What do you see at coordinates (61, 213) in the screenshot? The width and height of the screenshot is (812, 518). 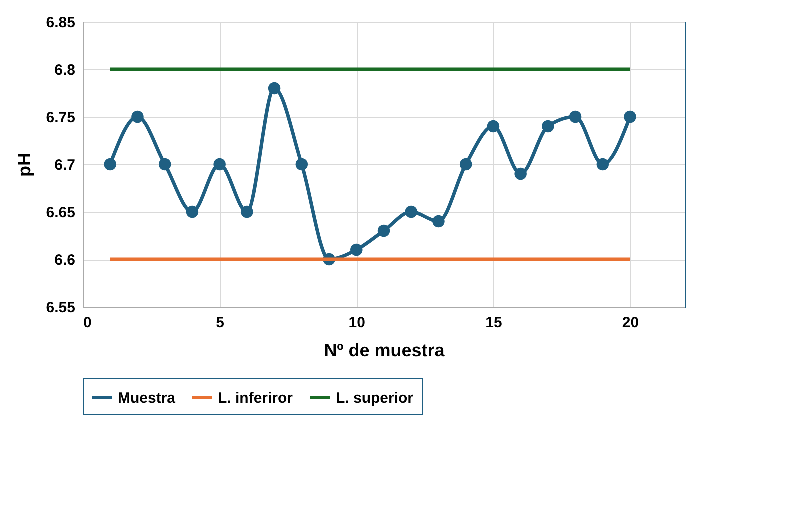 I see `y-tick-label: 6.65` at bounding box center [61, 213].